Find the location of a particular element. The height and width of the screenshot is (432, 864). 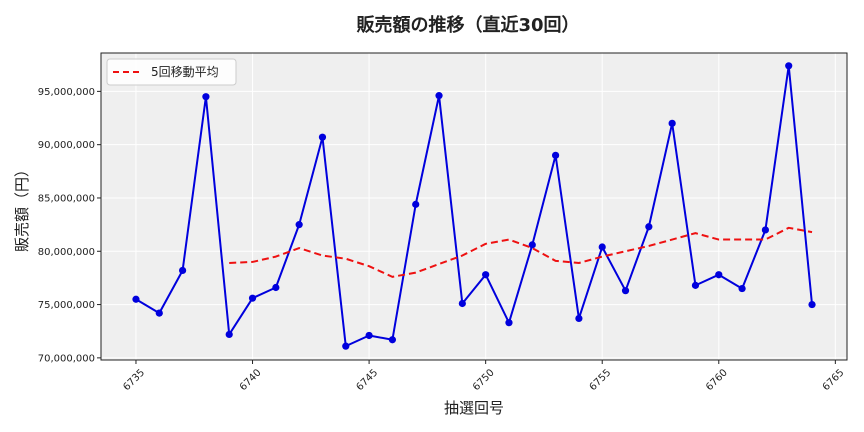

x-tick-label: 6755 is located at coordinates (601, 380).